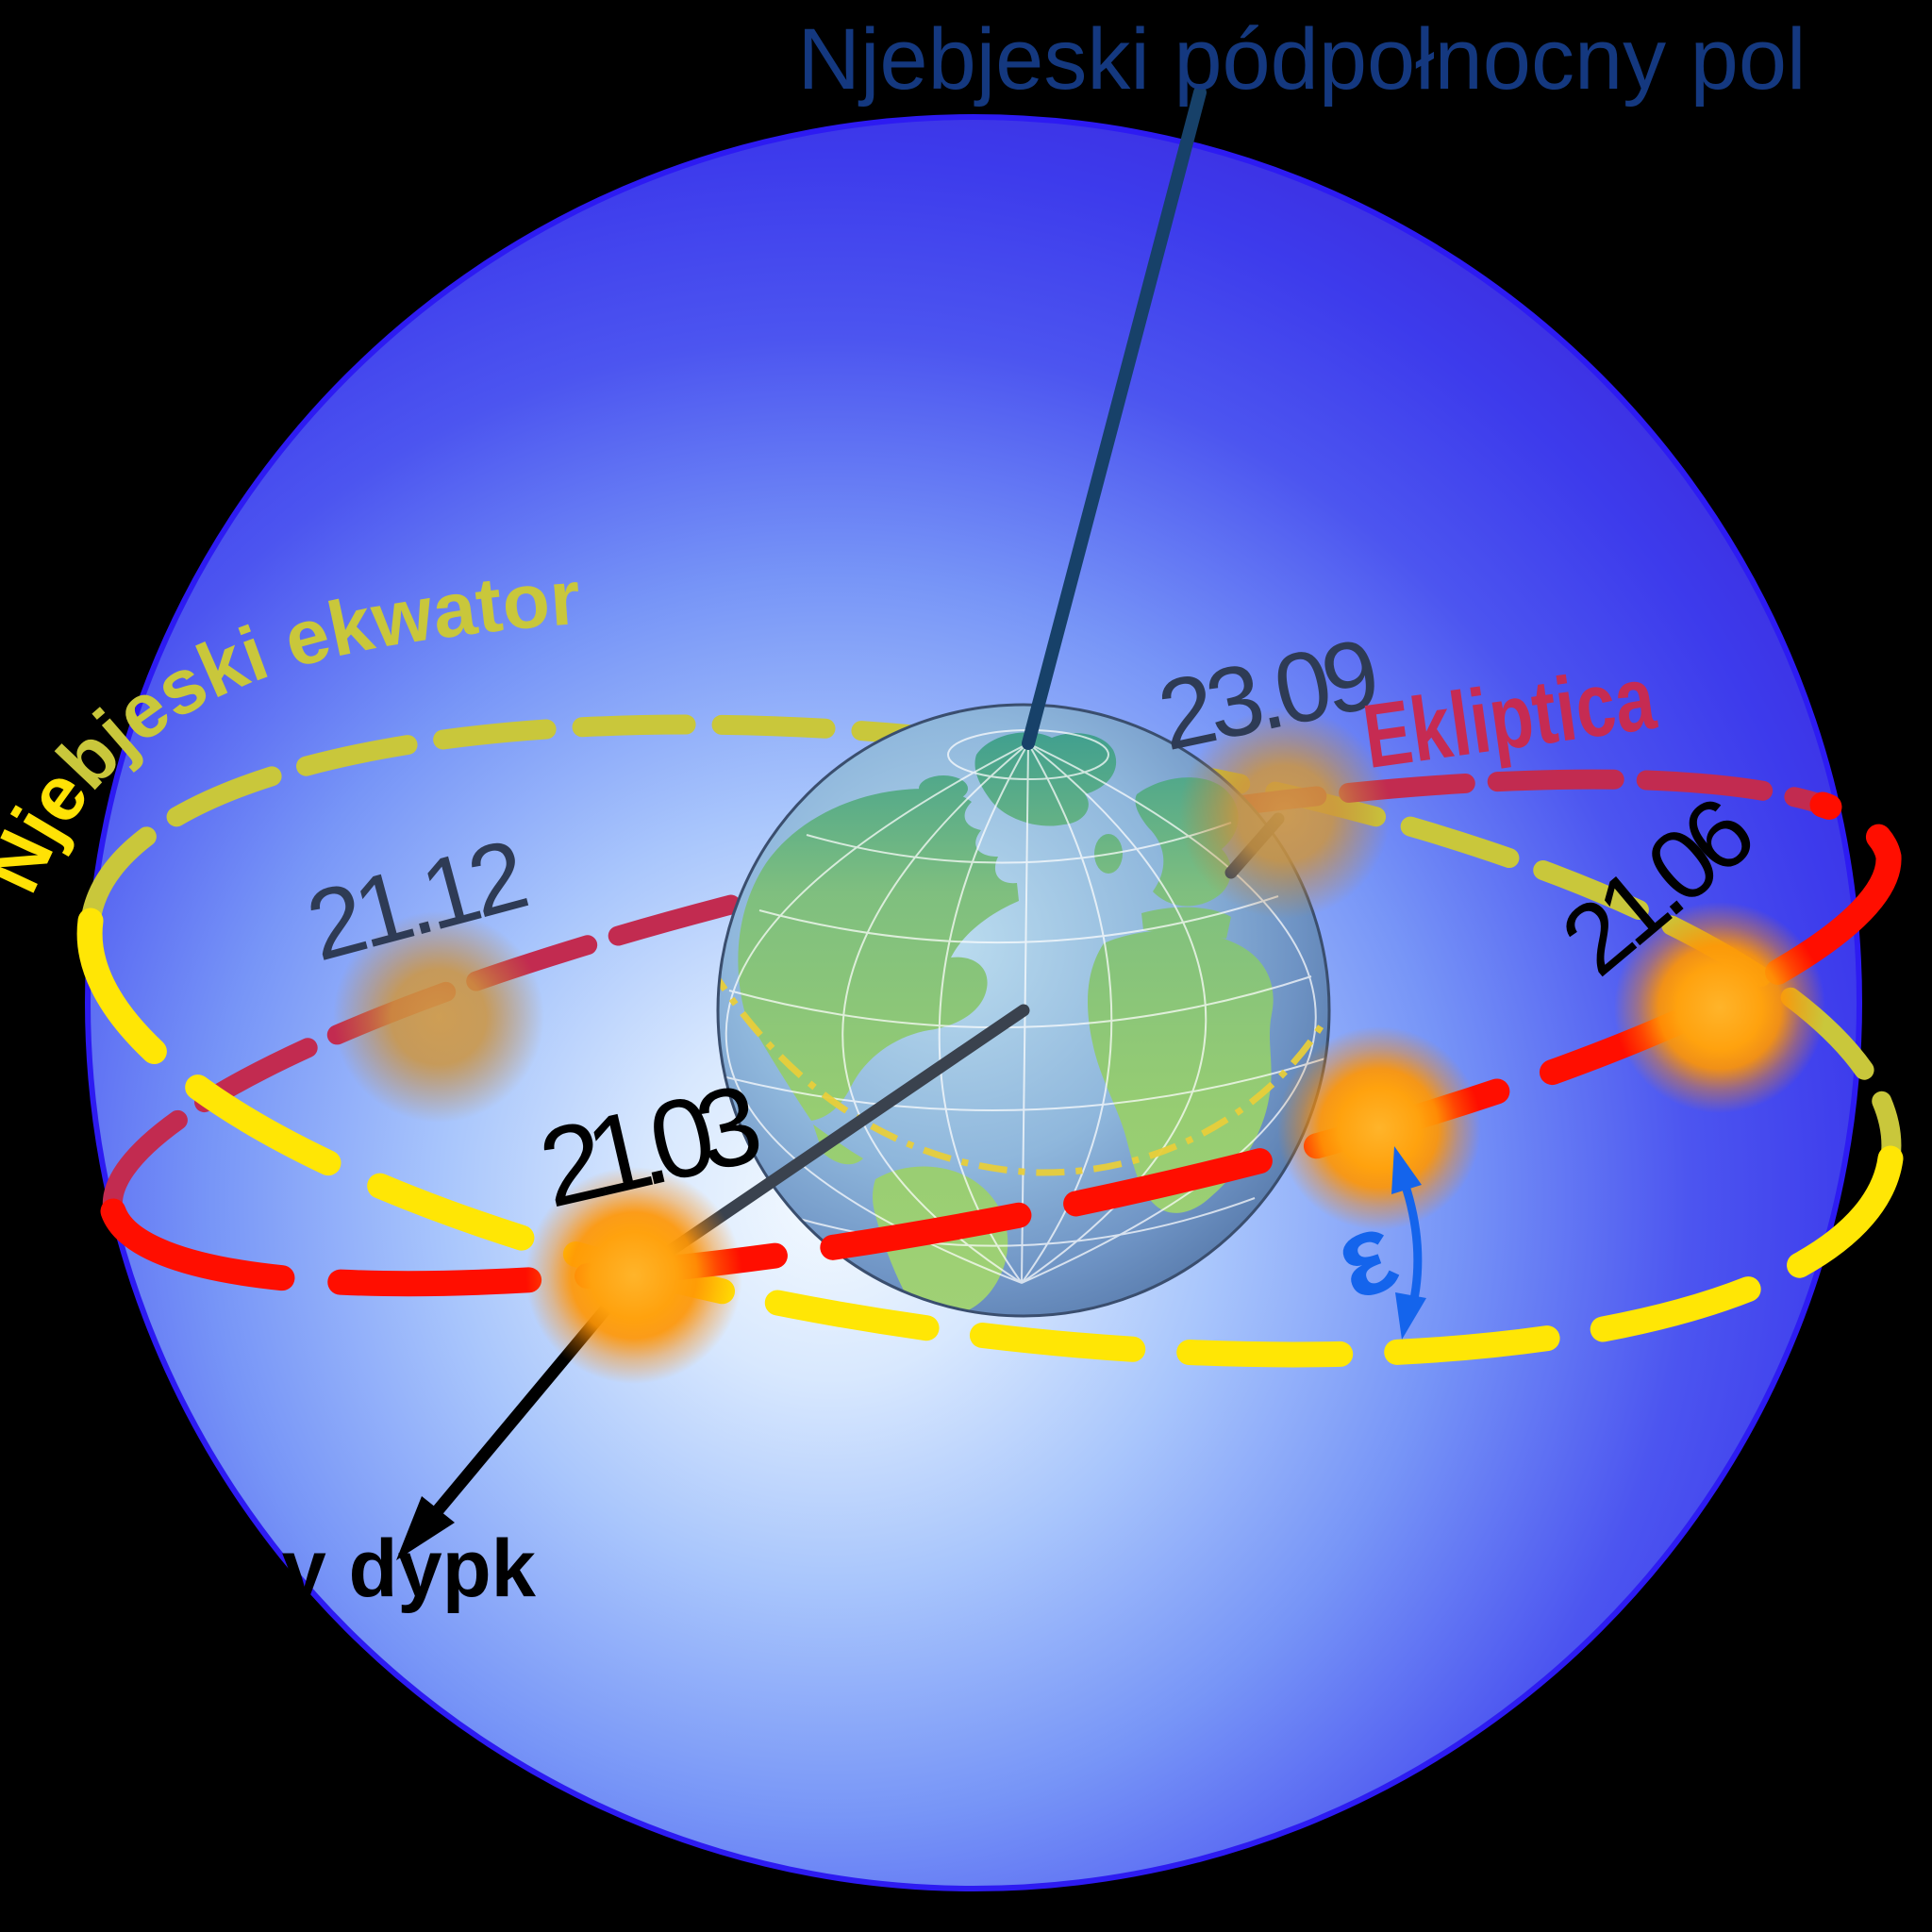  What do you see at coordinates (1302, 59) in the screenshot?
I see `page-title: Njebjeski pódpołnocny pol` at bounding box center [1302, 59].